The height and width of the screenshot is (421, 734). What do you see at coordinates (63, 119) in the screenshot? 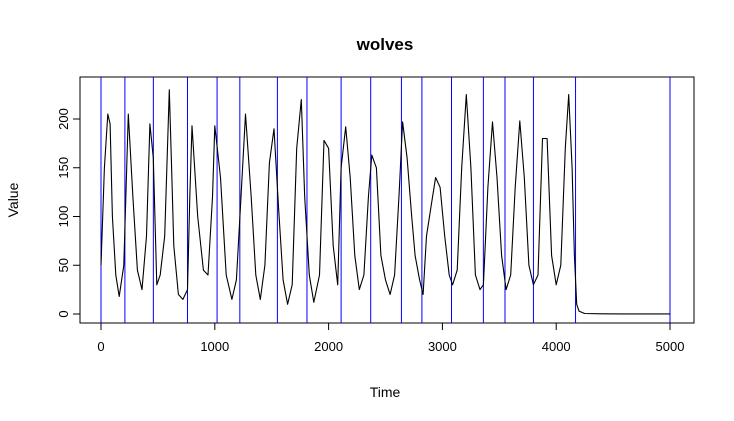
I see `y-tick-label-200: 200` at bounding box center [63, 119].